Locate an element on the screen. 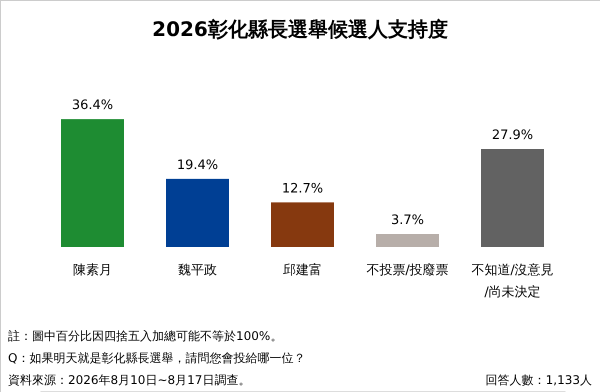  data-label: 19.4% is located at coordinates (197, 165).